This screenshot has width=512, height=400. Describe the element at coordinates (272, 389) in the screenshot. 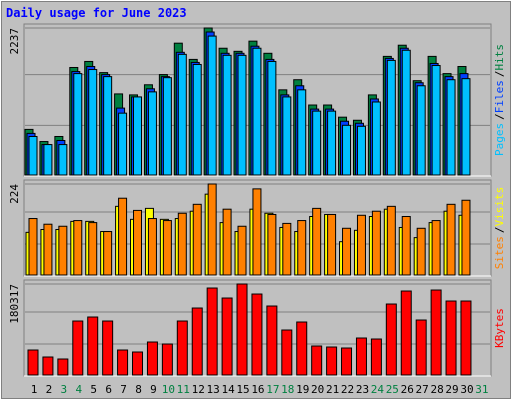

I see `x-tick-label: 17` at that location.